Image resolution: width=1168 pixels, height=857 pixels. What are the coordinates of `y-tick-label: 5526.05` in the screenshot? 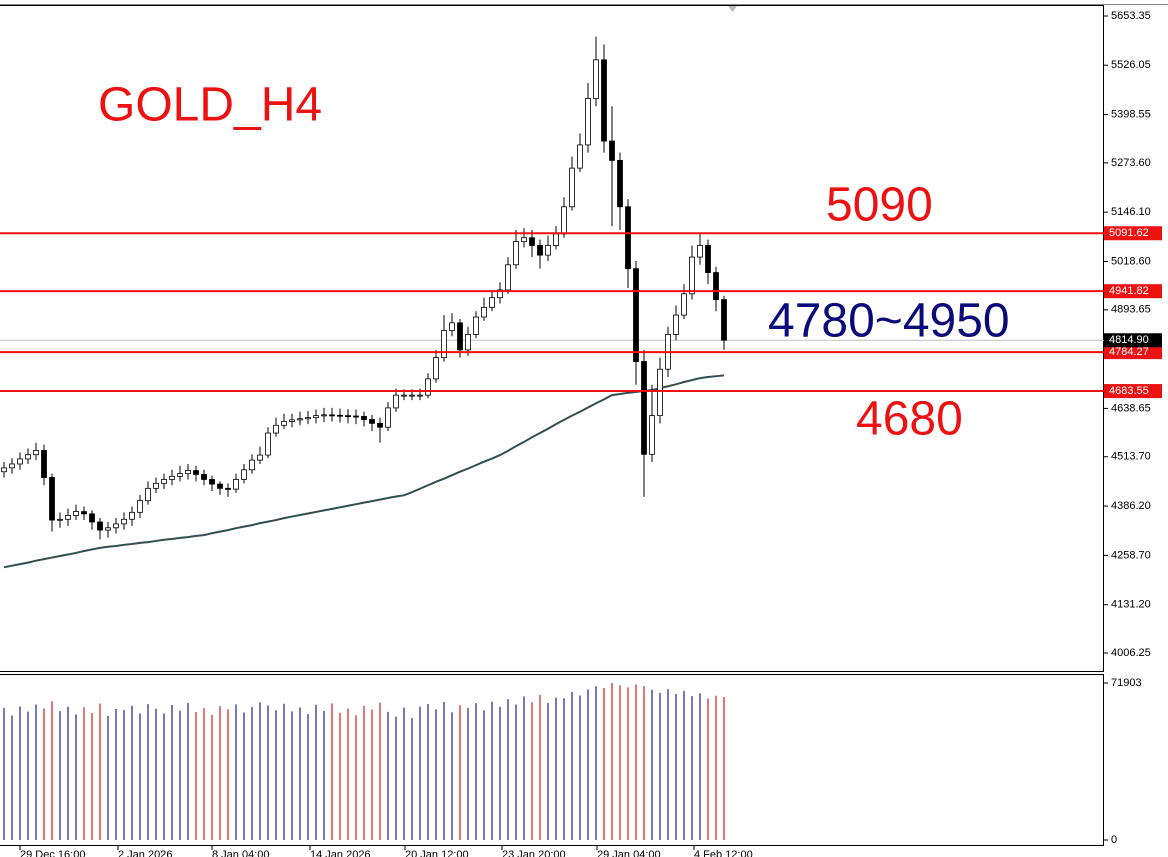 It's located at (1131, 65).